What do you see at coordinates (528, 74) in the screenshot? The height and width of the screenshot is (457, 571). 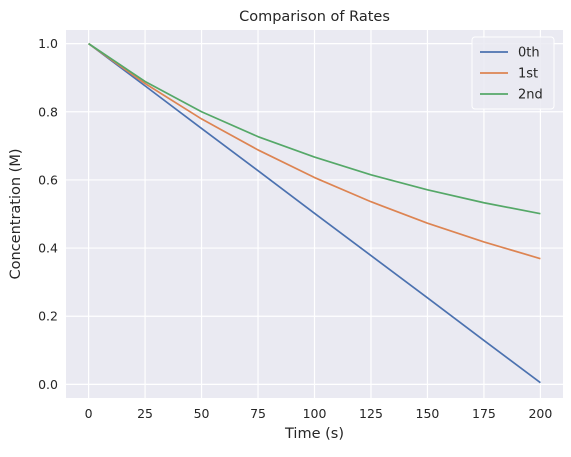 I see `legend-entry-label: 1st` at bounding box center [528, 74].